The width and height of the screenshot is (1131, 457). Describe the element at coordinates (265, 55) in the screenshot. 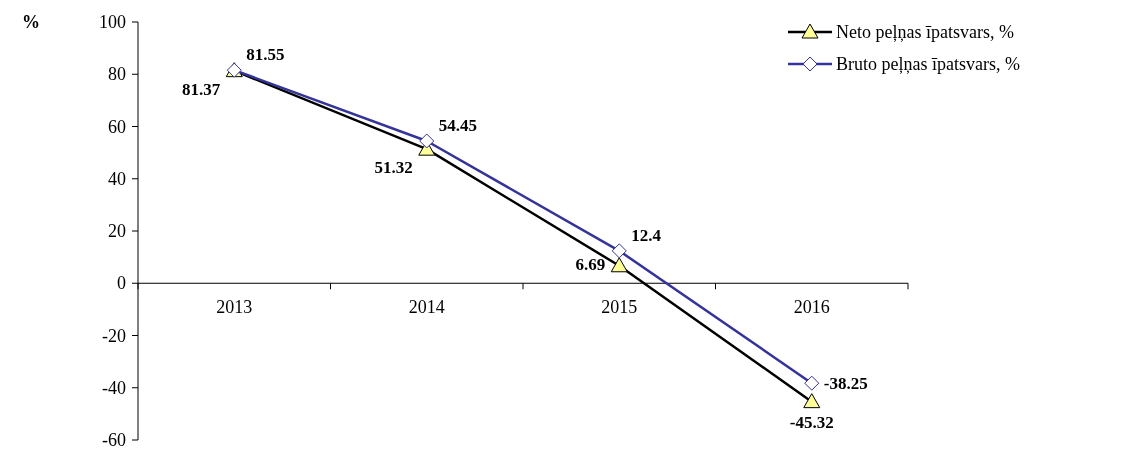

I see `data-label: 81.55` at that location.